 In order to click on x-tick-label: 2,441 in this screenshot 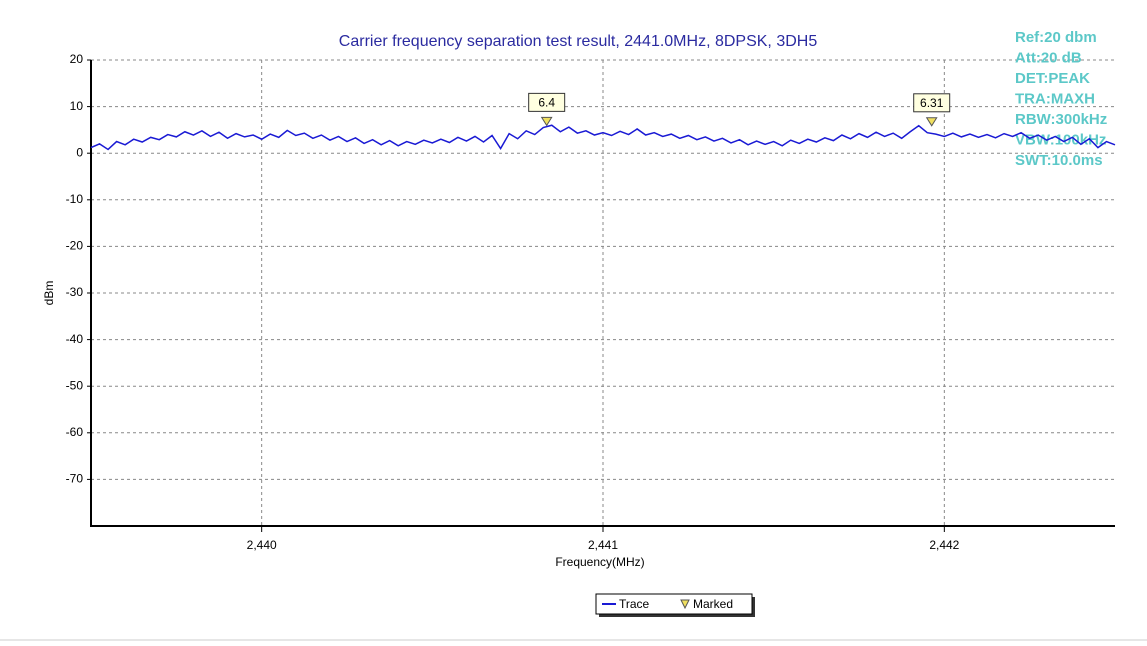, I will do `click(603, 545)`.